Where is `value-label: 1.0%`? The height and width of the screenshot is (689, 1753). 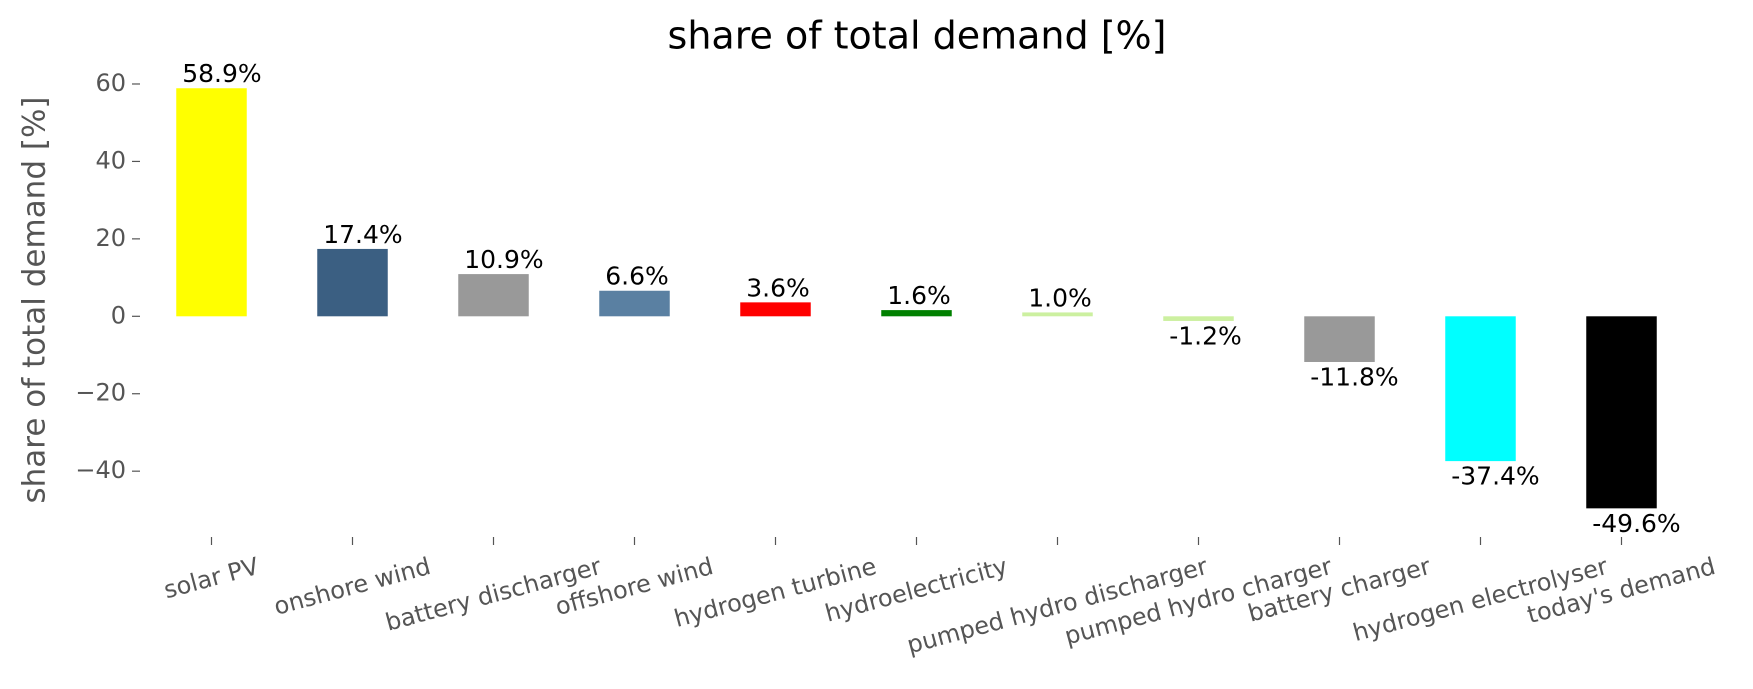
value-label: 1.0% is located at coordinates (1060, 297).